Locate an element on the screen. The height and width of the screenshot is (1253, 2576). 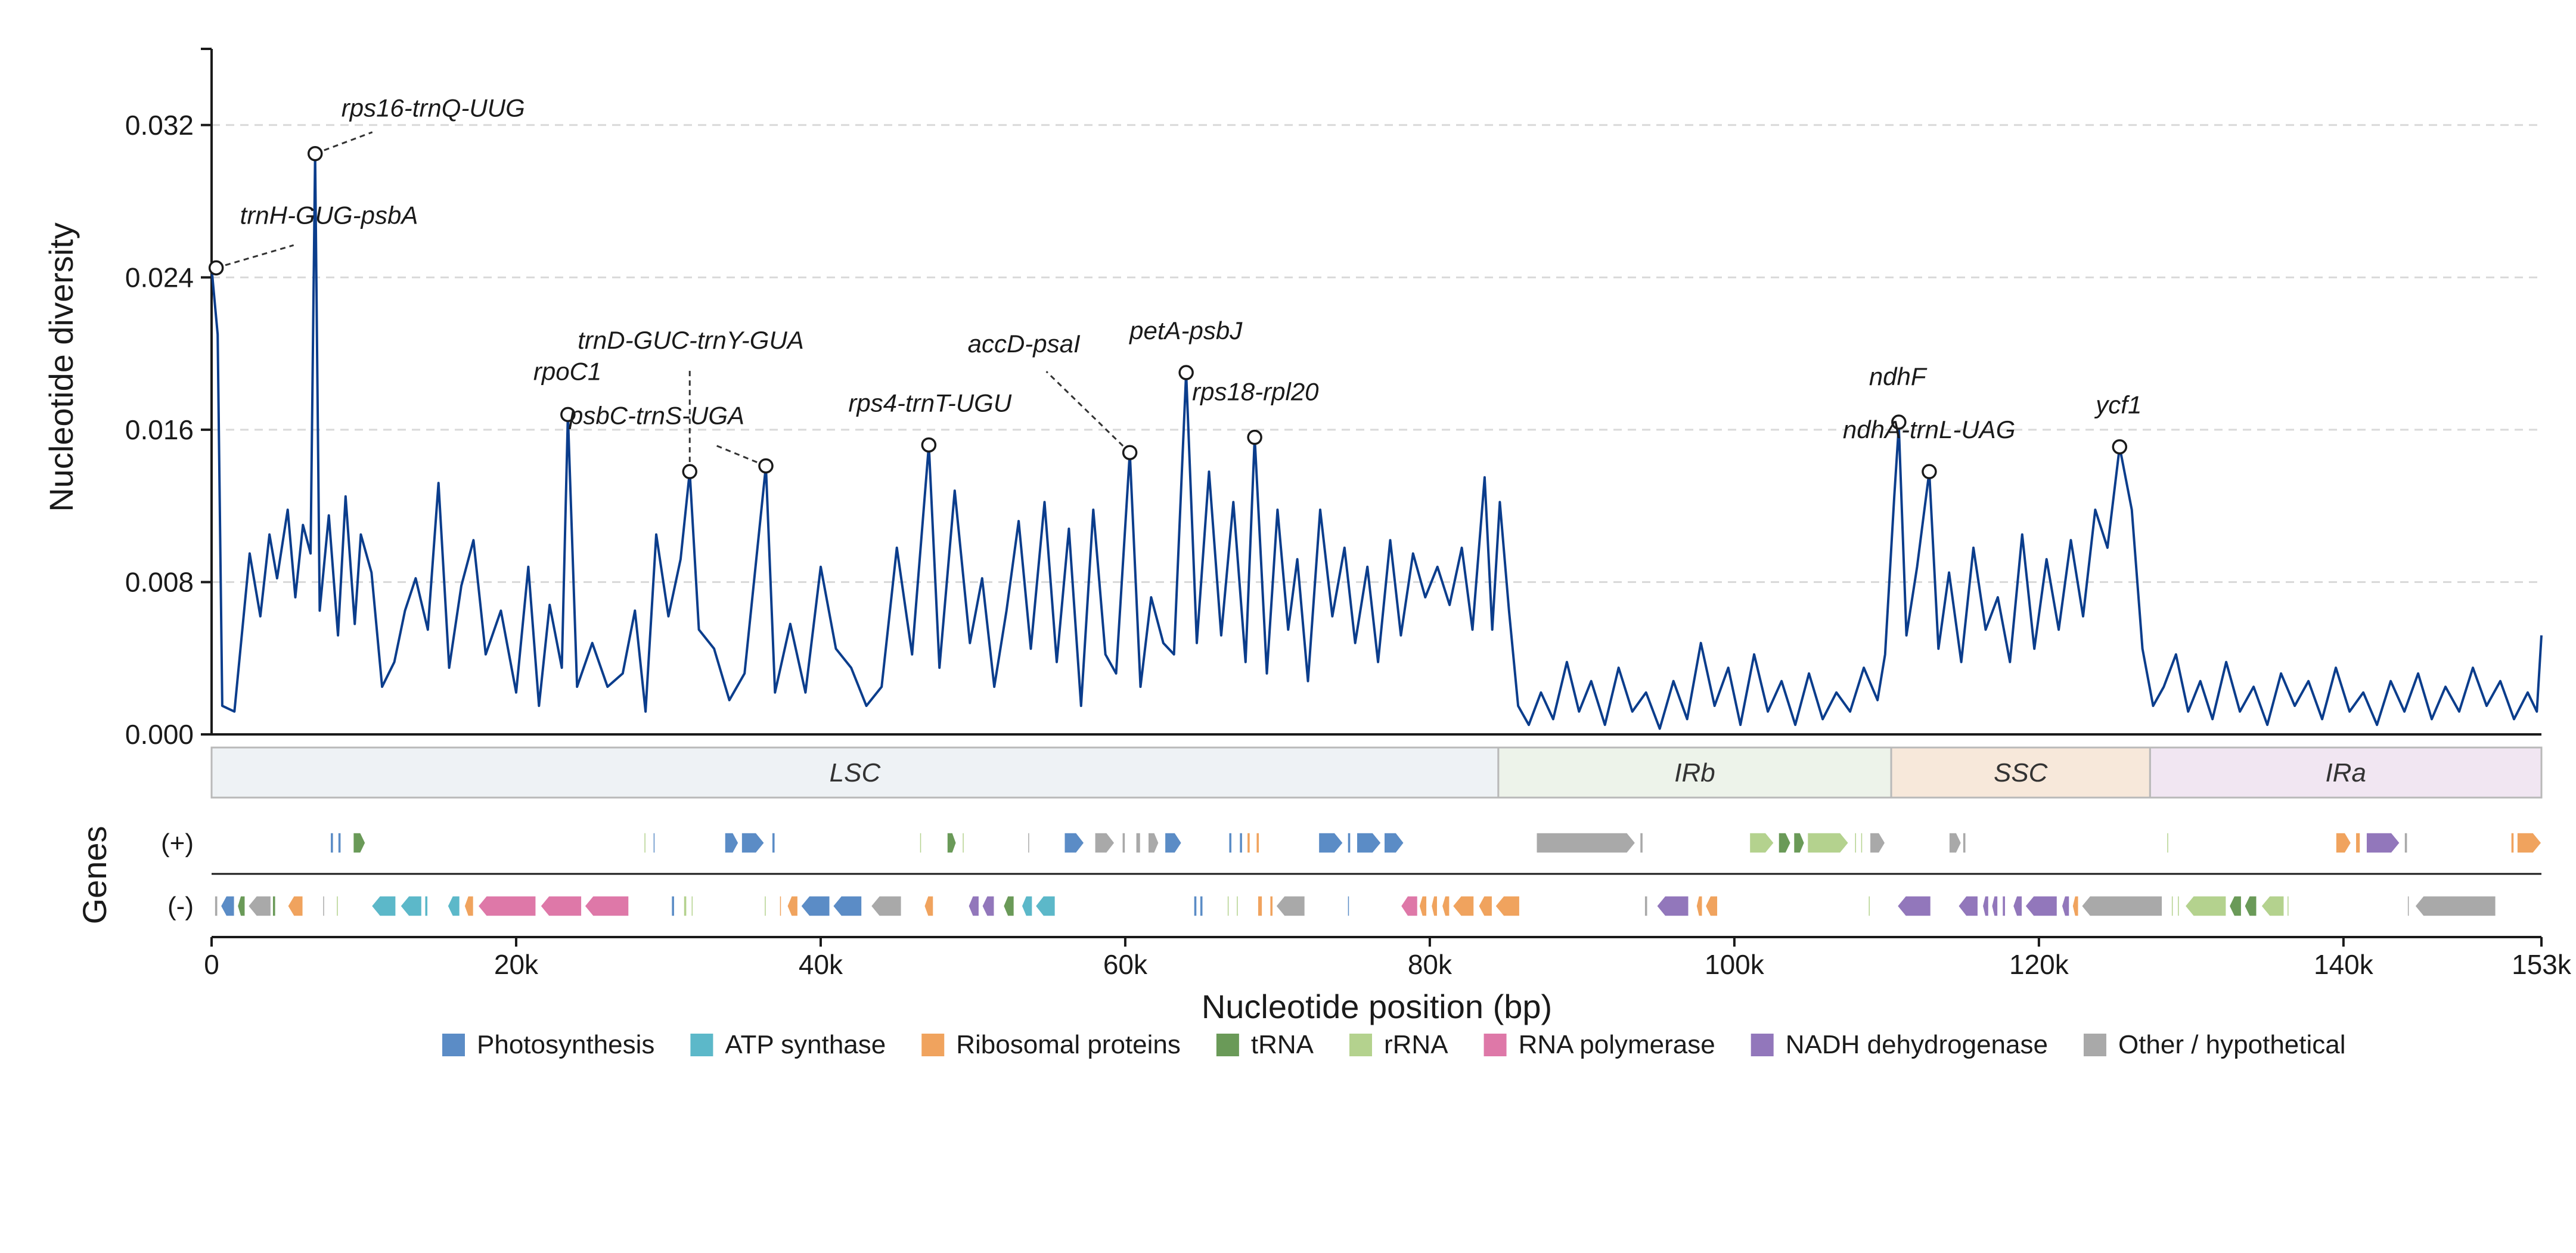
peak-label: rps16-trnQ-UUG is located at coordinates (434, 108).